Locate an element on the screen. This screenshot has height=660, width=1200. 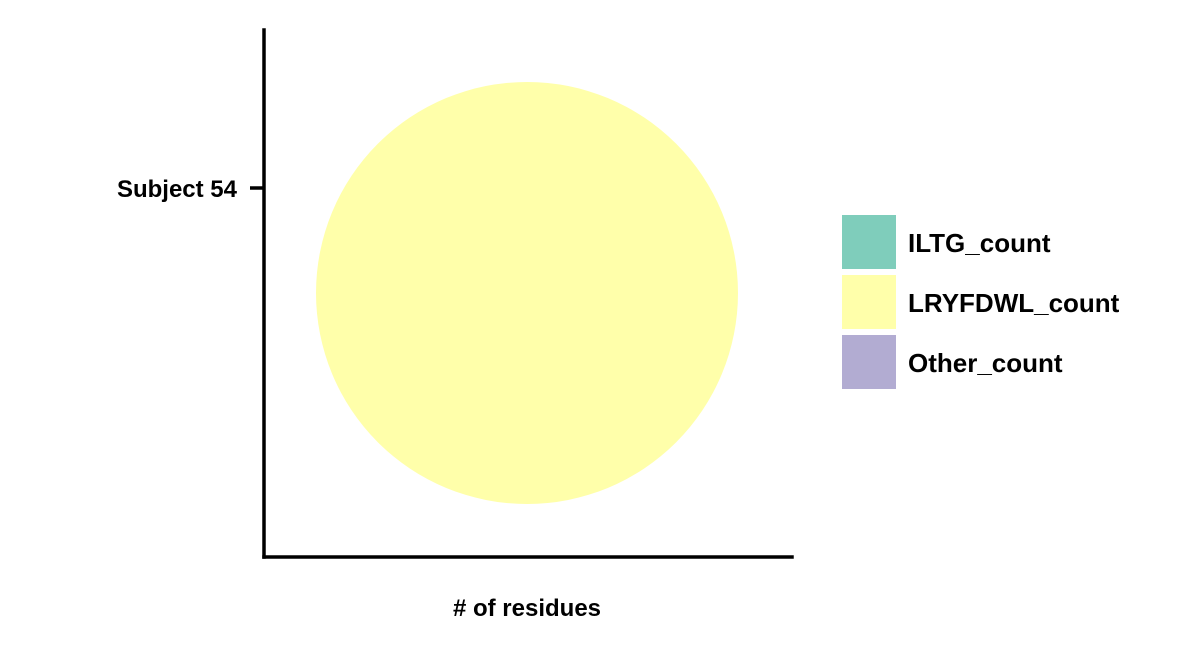
legend-label-lryfdwl: LRYFDWL_count is located at coordinates (1014, 303).